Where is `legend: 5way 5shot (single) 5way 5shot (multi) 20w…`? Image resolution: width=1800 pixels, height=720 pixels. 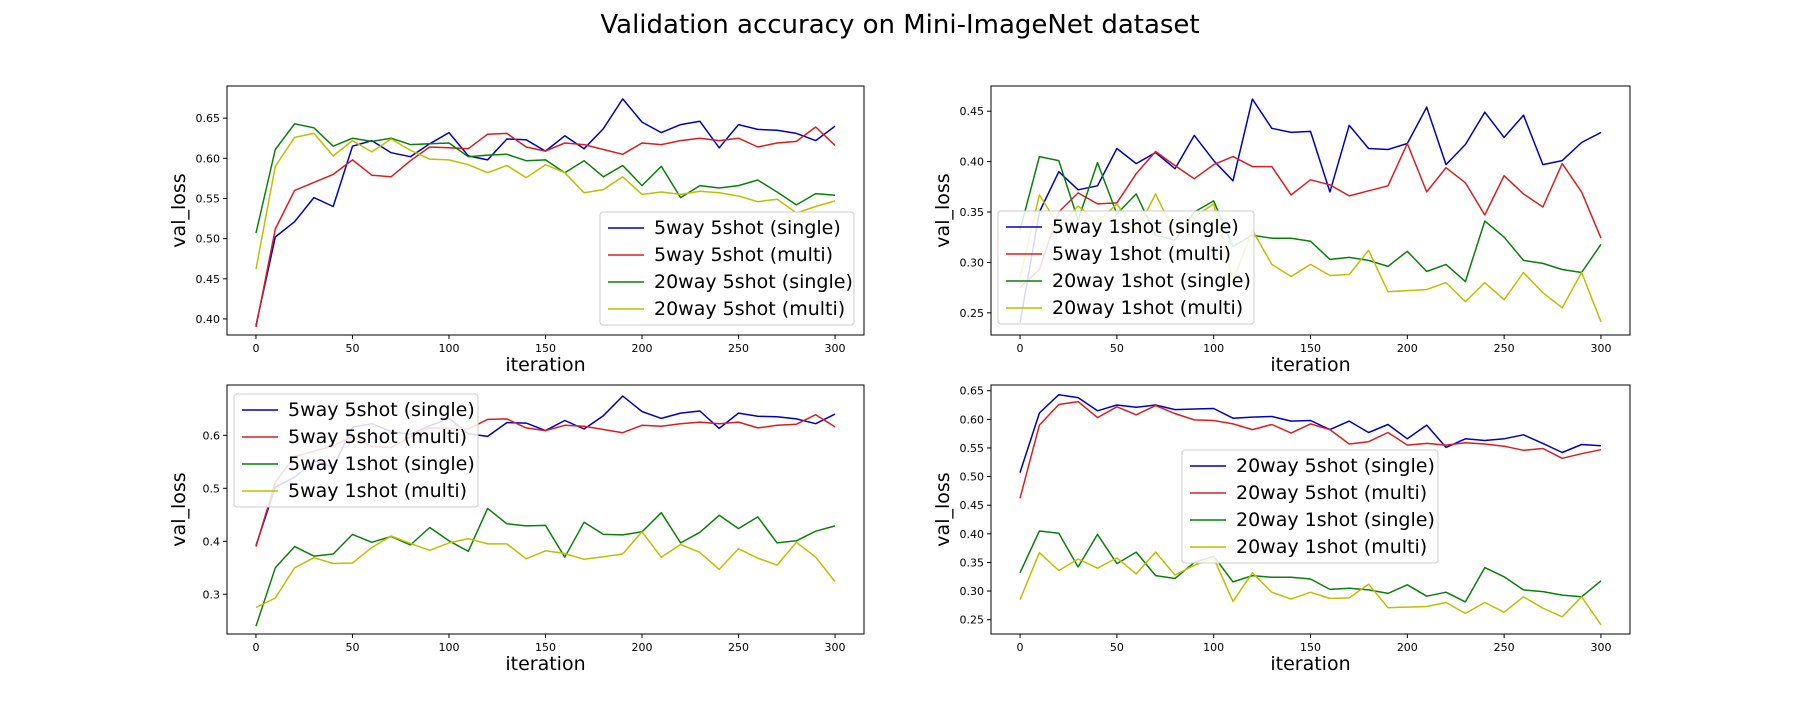
legend: 5way 5shot (single) 5way 5shot (multi) 20w… is located at coordinates (727, 268).